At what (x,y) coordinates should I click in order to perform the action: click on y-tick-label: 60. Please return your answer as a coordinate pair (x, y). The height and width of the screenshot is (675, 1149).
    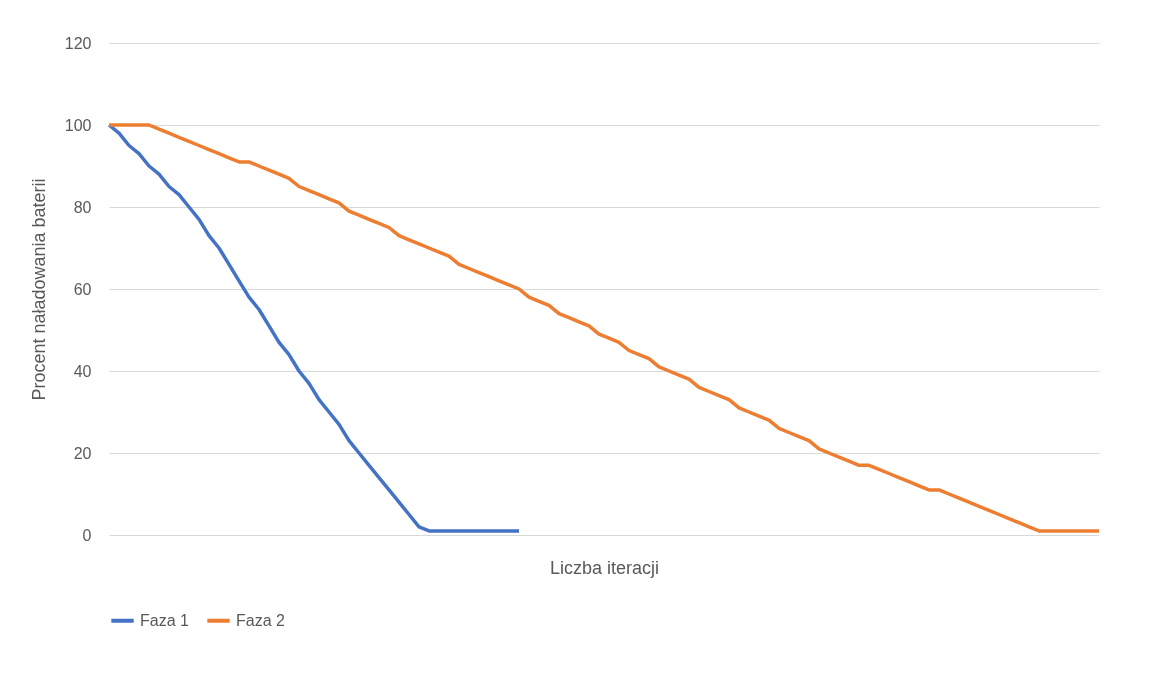
    Looking at the image, I should click on (82, 289).